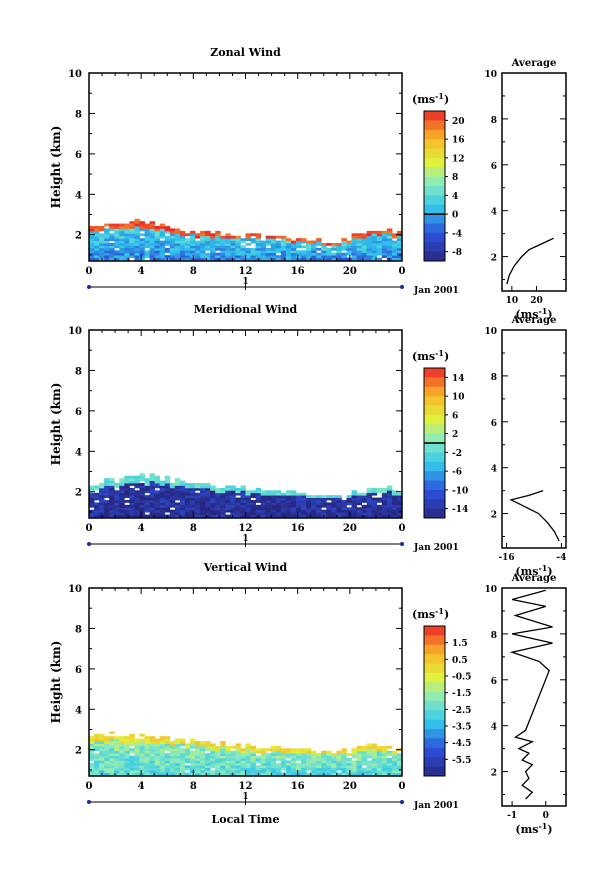 The width and height of the screenshot is (616, 873). I want to click on average-y-tick-label: 8, so click(494, 378).